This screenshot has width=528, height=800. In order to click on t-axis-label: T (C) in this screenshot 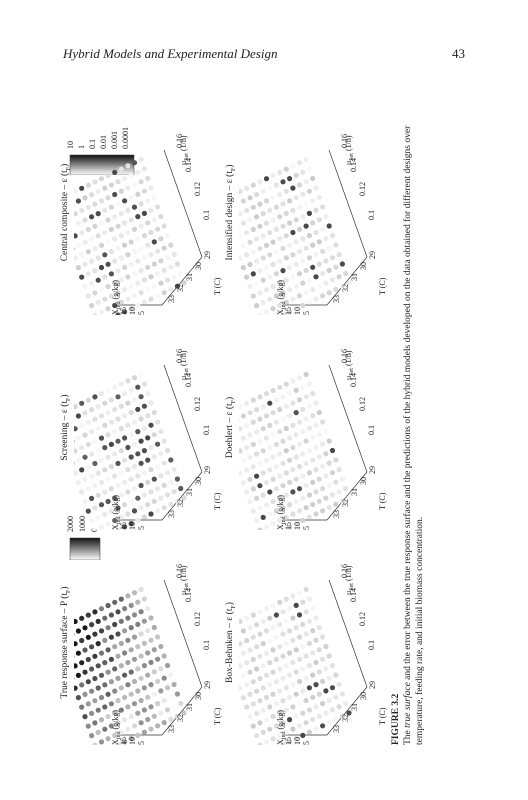, I will do `click(382, 716)`.